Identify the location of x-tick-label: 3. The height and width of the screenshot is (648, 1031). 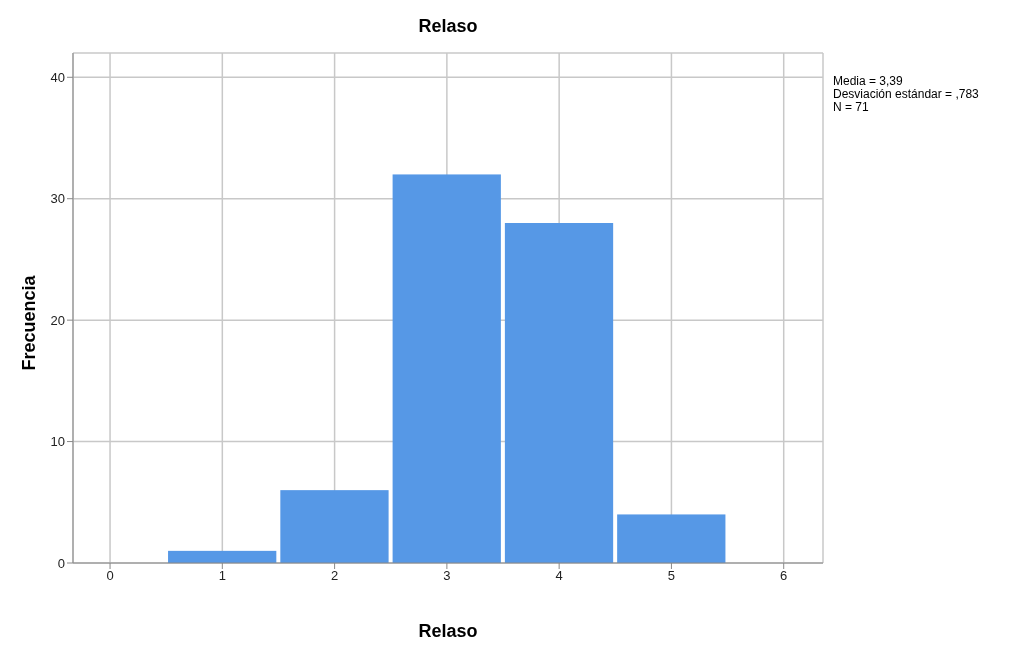
(447, 576).